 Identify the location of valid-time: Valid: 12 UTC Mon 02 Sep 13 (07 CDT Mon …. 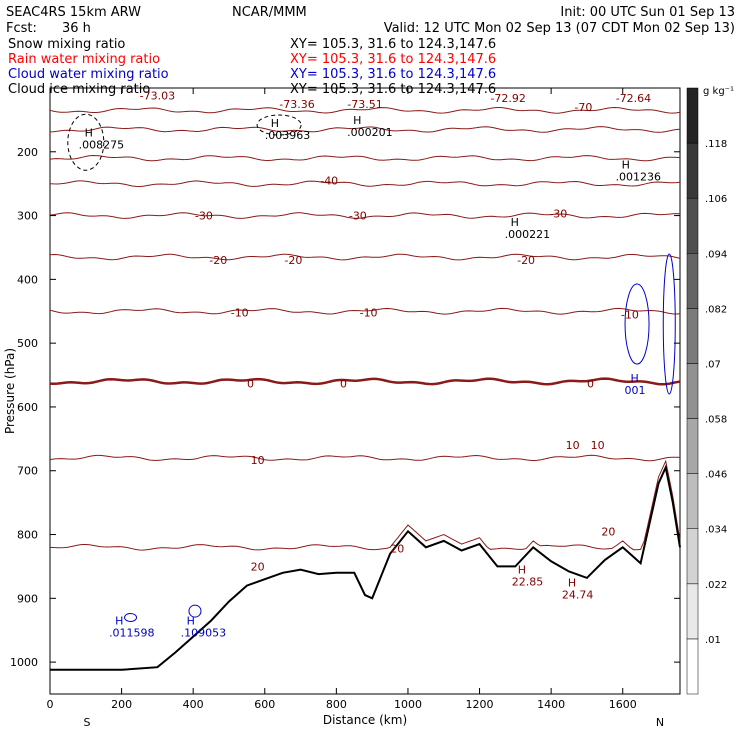
(559, 28).